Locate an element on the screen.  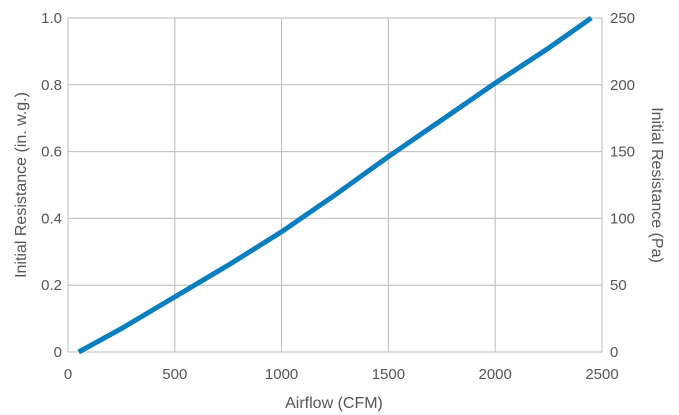
y-tick-label: 0 is located at coordinates (58, 352).